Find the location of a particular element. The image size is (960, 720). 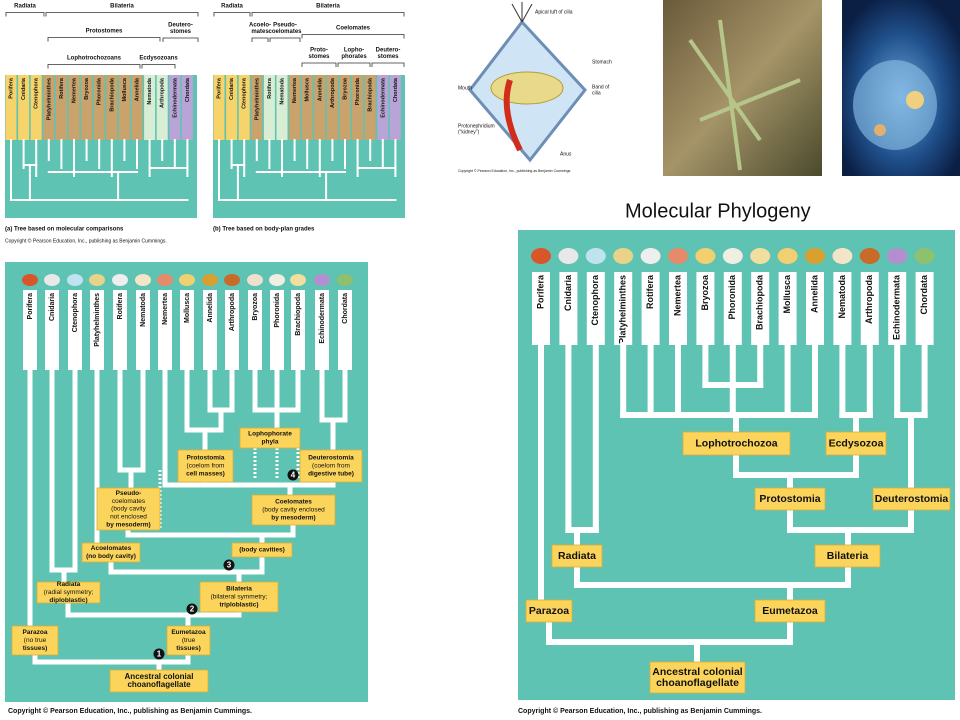

label-line: Lophophorate is located at coordinates (270, 434).